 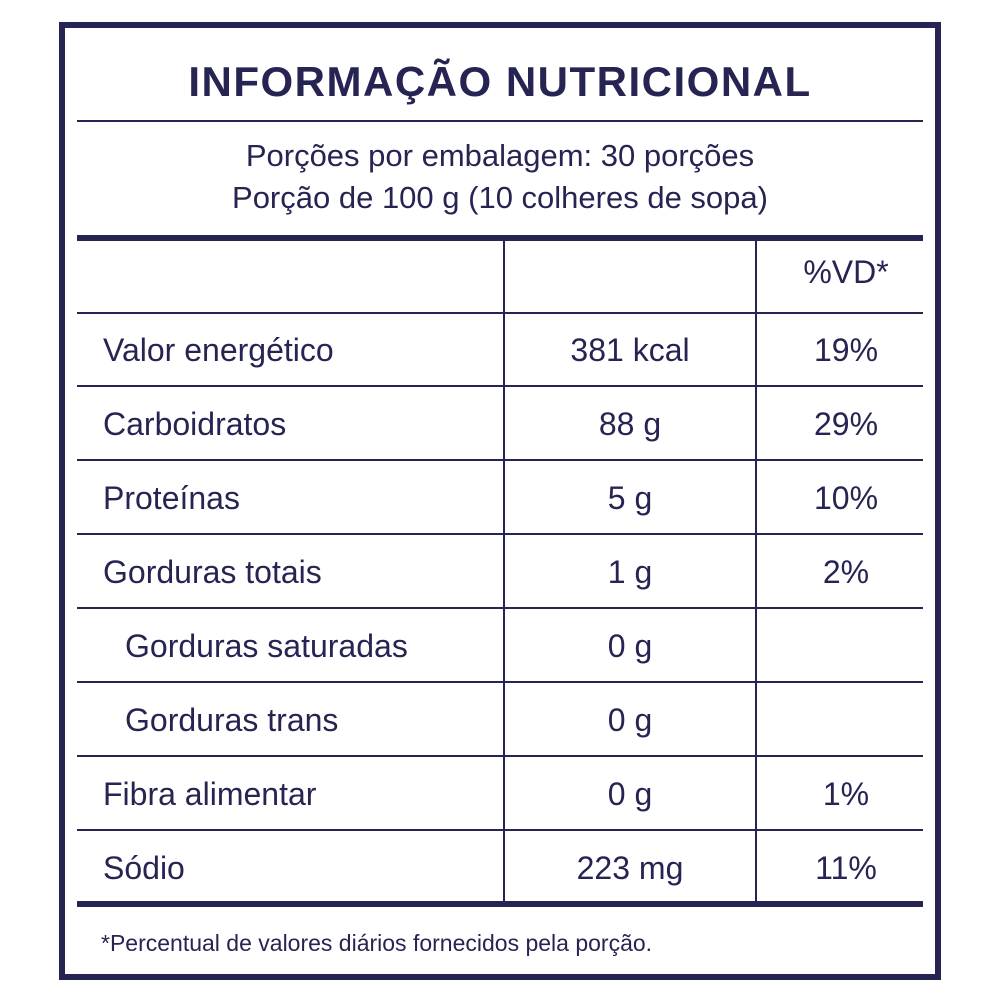 I want to click on table-row: Sódio 223 mg 11%, so click(x=500, y=868).